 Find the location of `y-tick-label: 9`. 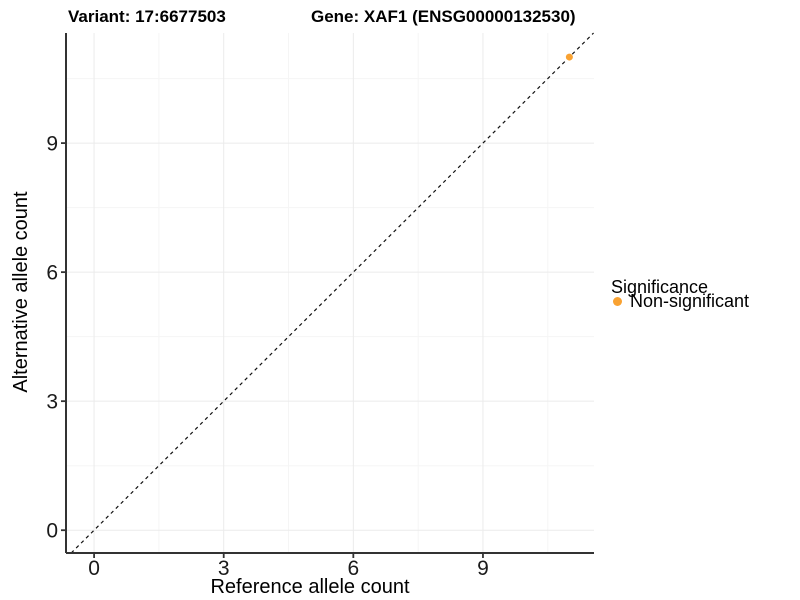

y-tick-label: 9 is located at coordinates (52, 144).